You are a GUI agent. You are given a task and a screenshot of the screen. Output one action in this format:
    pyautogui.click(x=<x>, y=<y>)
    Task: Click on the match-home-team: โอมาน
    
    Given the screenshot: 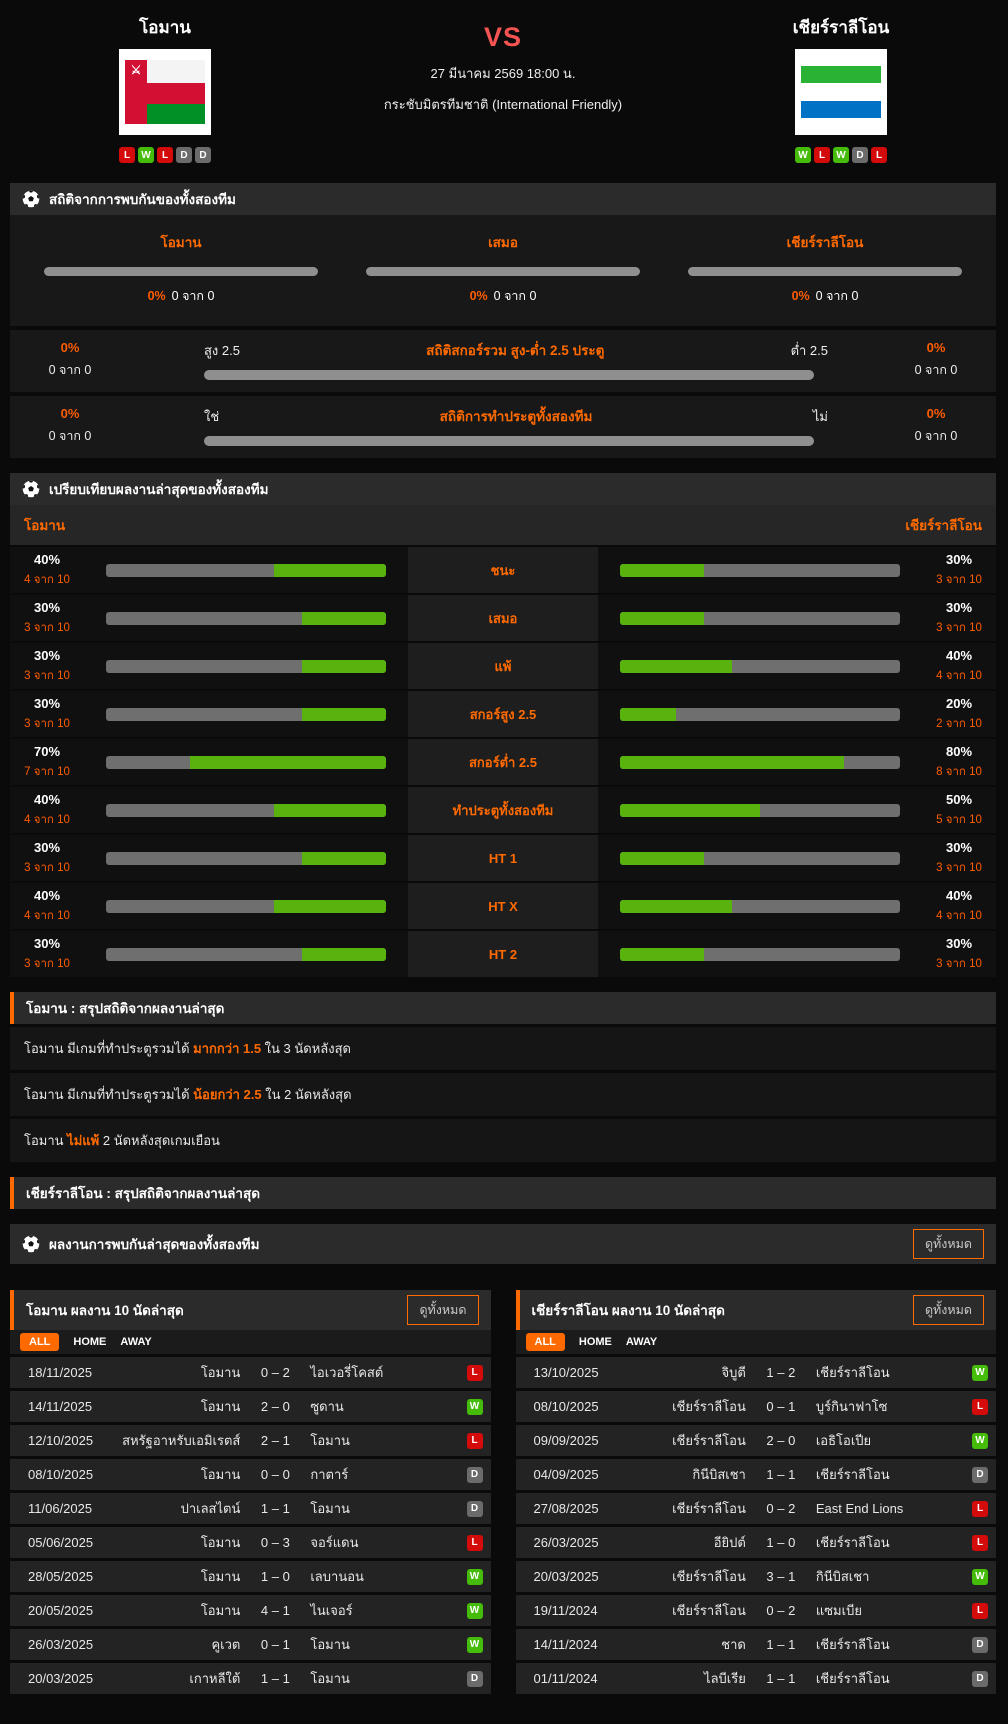 What is the action you would take?
    pyautogui.click(x=220, y=1542)
    